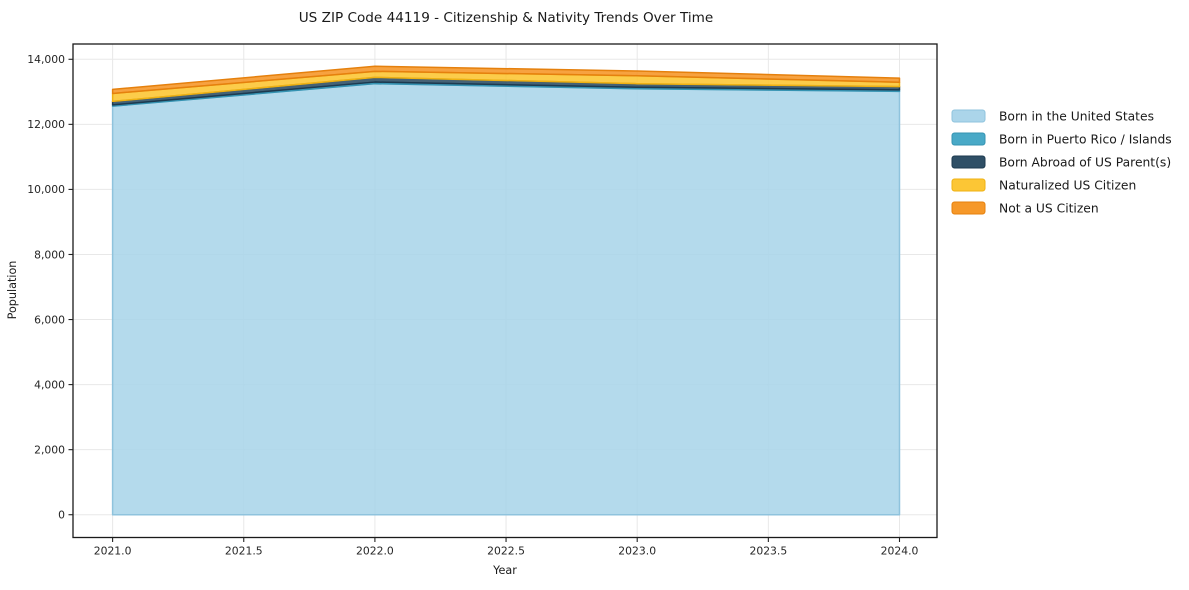  I want to click on legend-item-label: Not a US Citizen, so click(1049, 209).